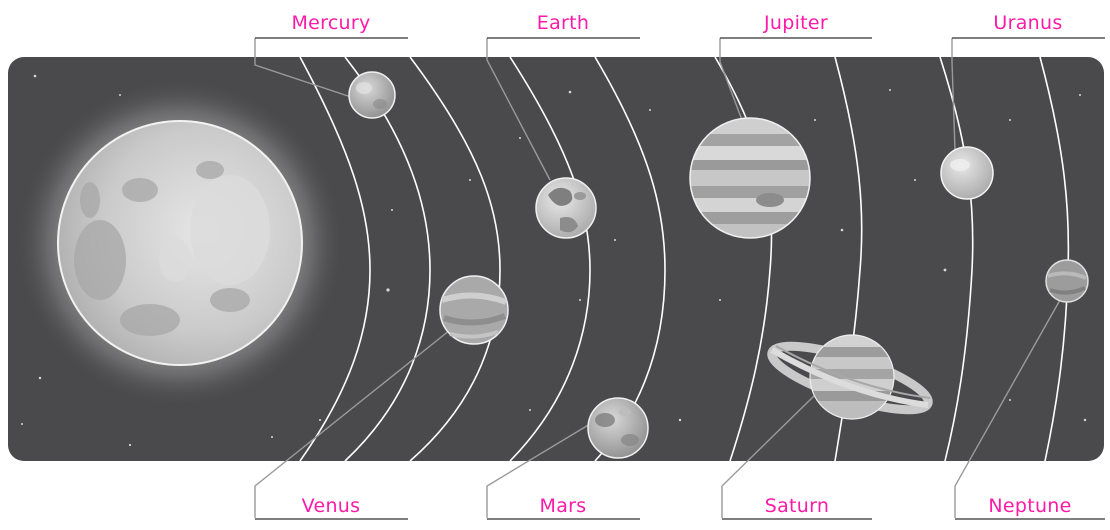 This screenshot has height=530, width=1110. What do you see at coordinates (543, 467) in the screenshot?
I see `leader-mars` at bounding box center [543, 467].